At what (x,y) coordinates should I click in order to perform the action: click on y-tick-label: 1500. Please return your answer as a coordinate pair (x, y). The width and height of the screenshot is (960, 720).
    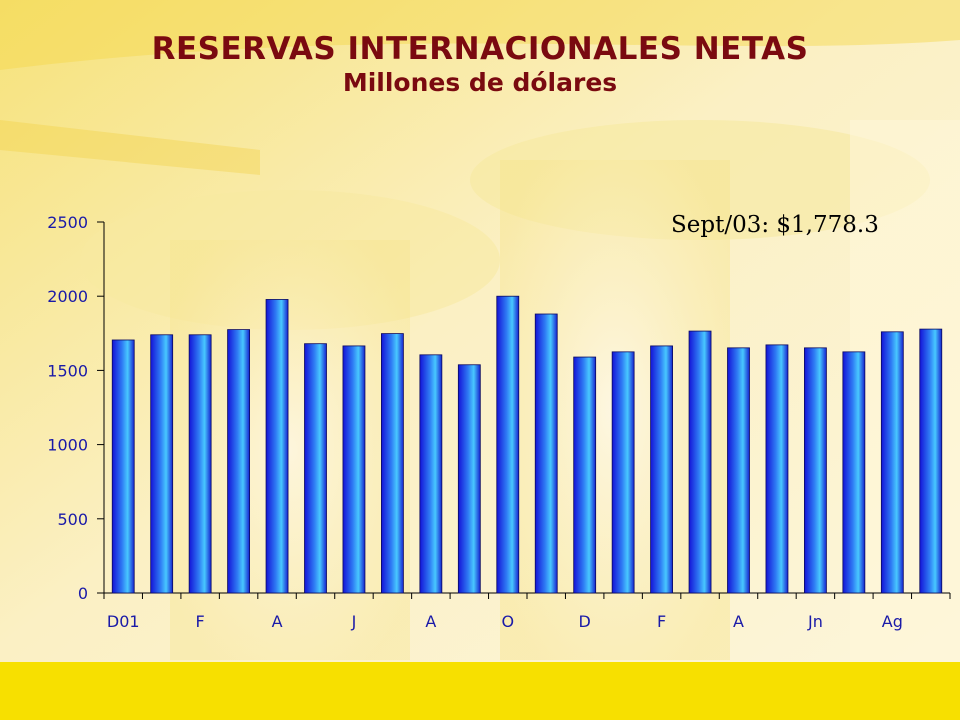
    Looking at the image, I should click on (67, 370).